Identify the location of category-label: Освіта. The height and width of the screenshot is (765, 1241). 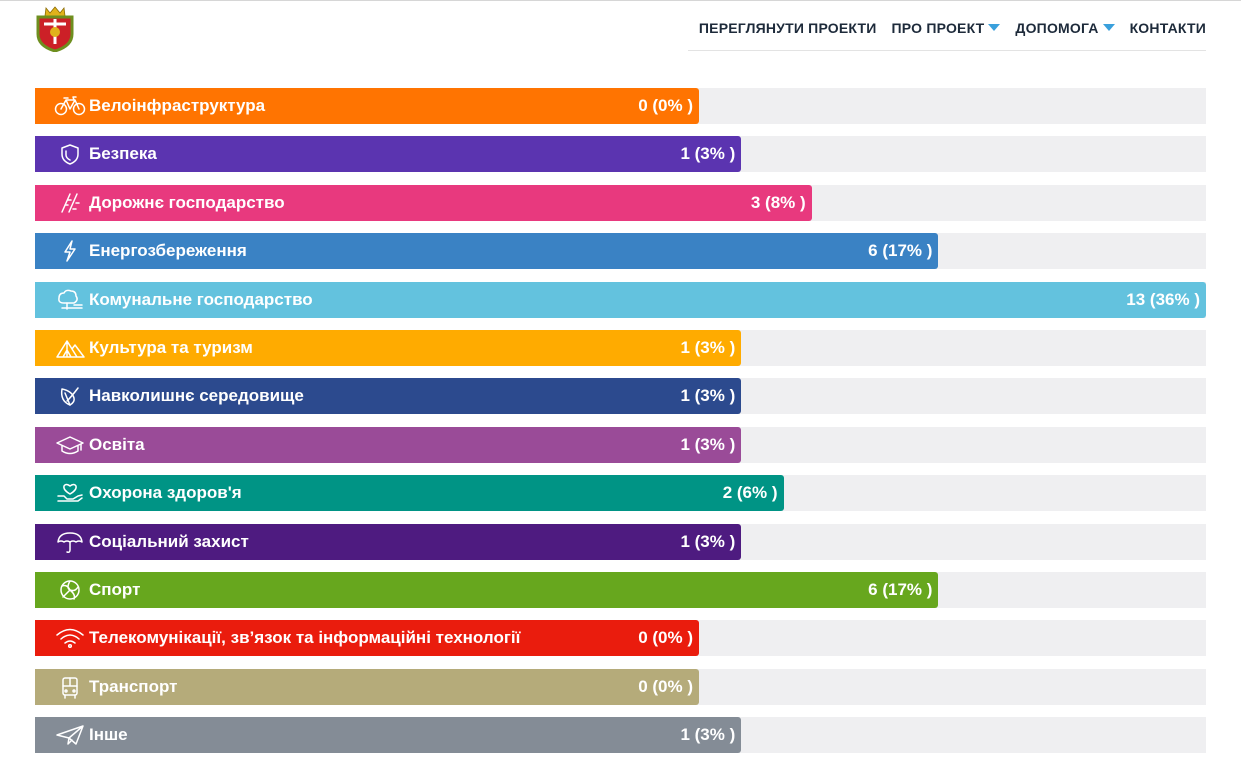
(117, 444).